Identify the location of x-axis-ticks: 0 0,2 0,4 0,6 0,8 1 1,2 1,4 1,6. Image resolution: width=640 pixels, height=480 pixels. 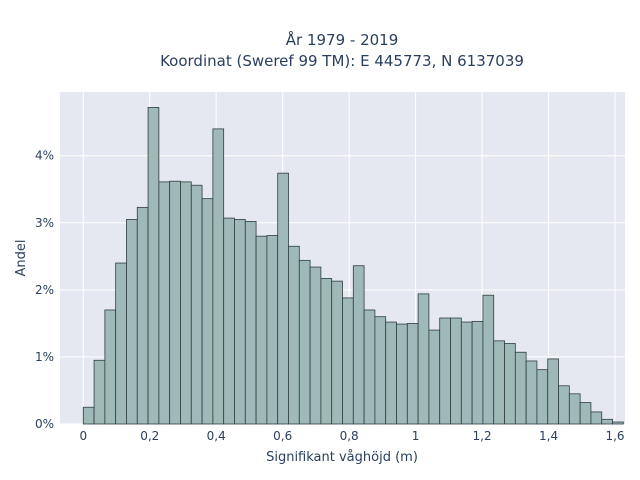
(351, 436).